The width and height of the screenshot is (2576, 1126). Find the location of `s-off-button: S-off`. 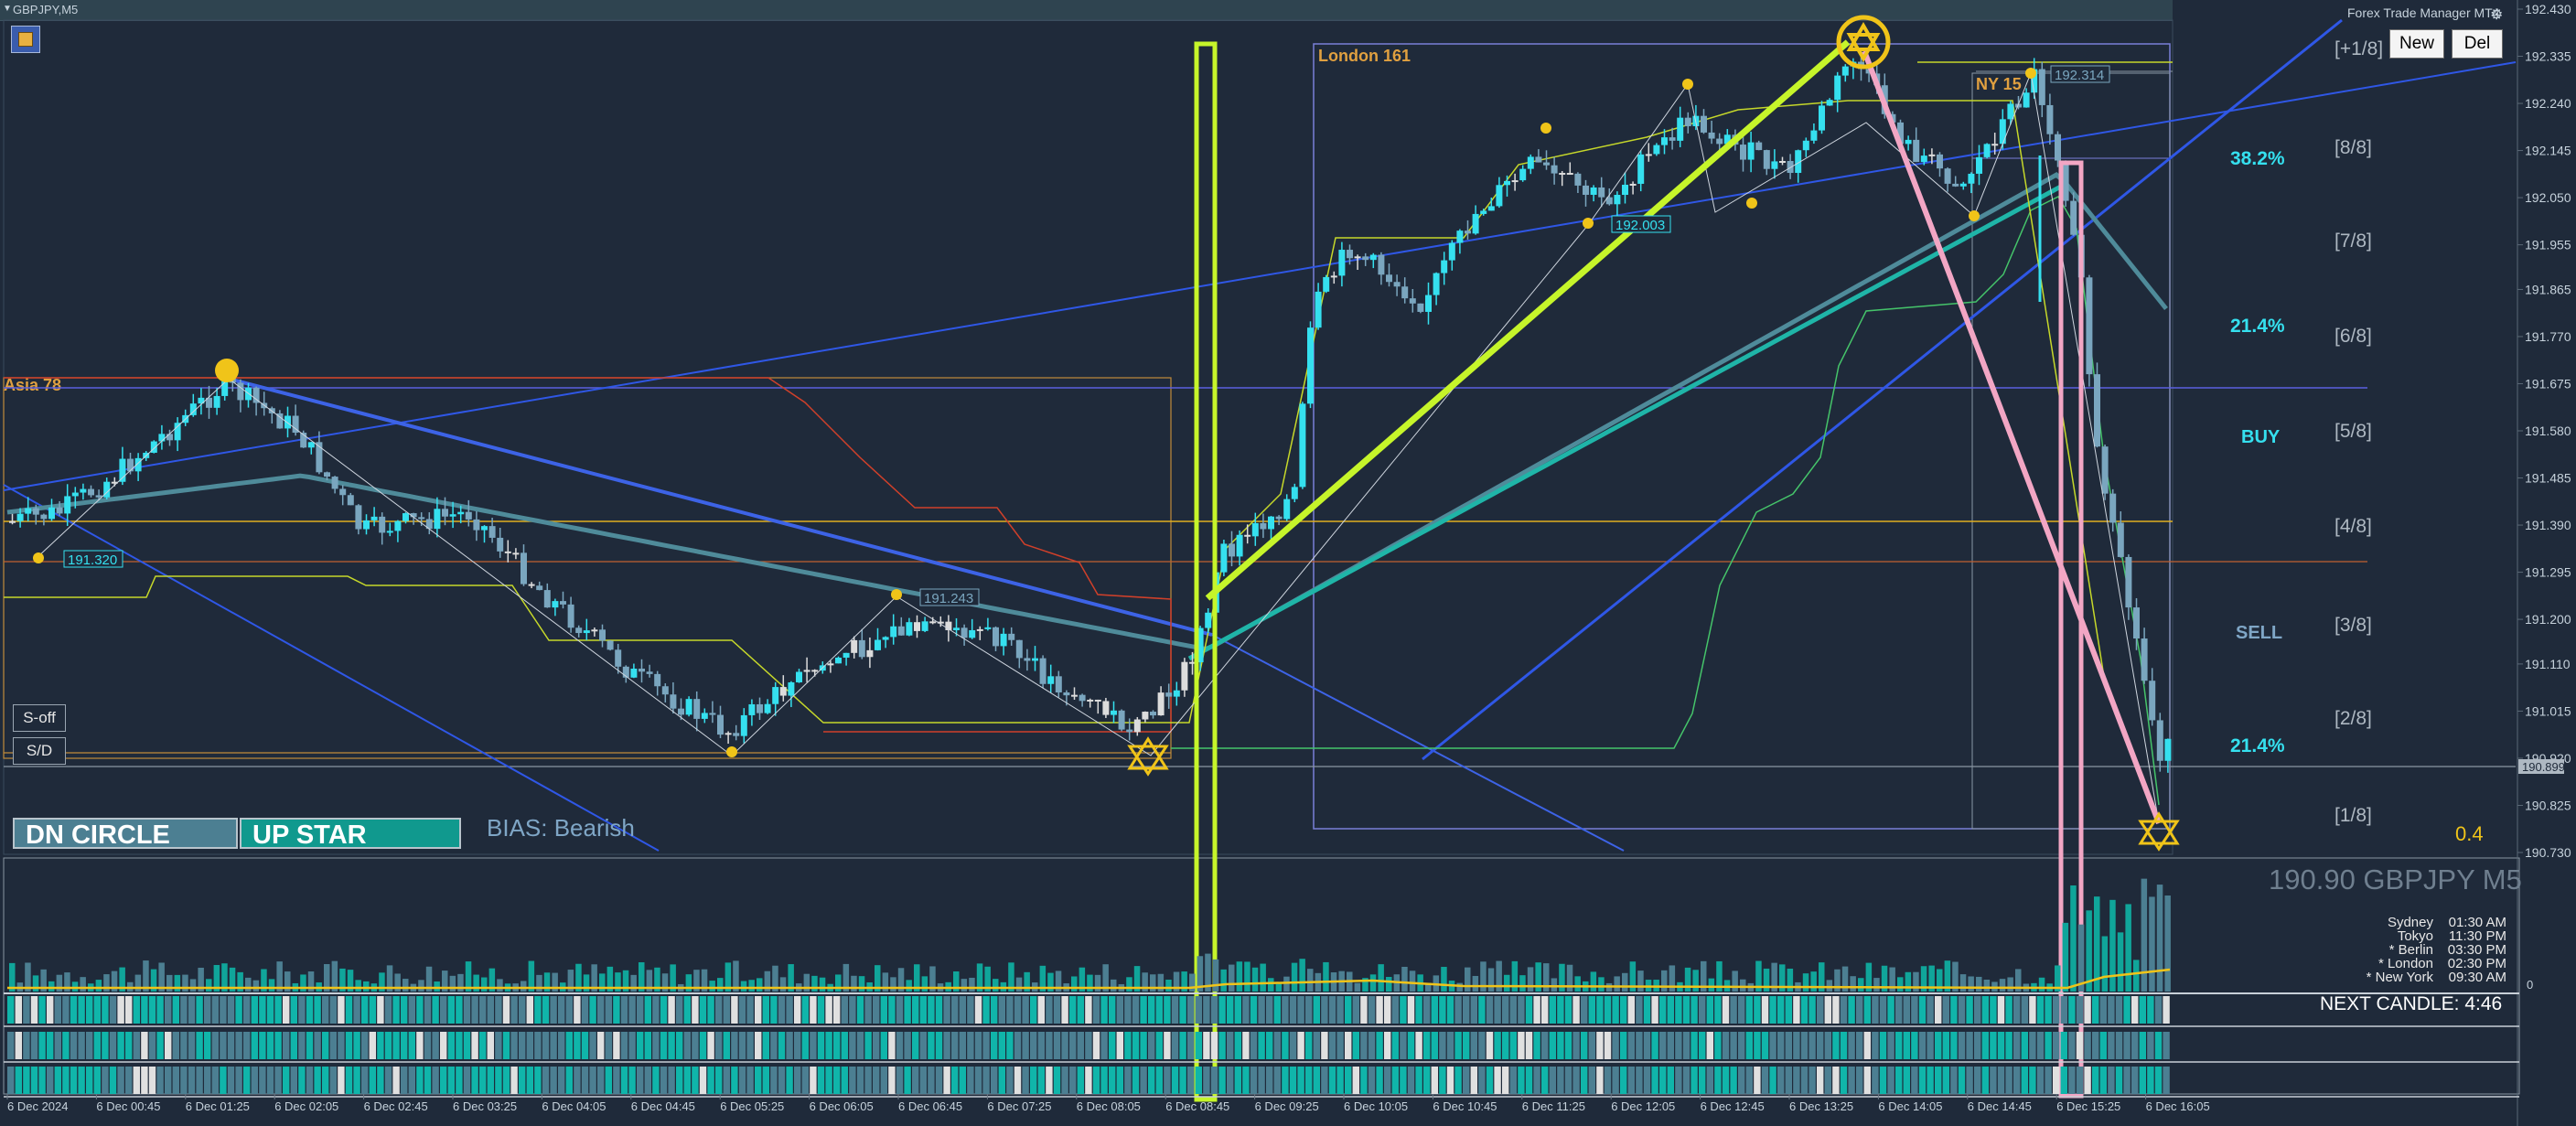

s-off-button: S-off is located at coordinates (40, 718).